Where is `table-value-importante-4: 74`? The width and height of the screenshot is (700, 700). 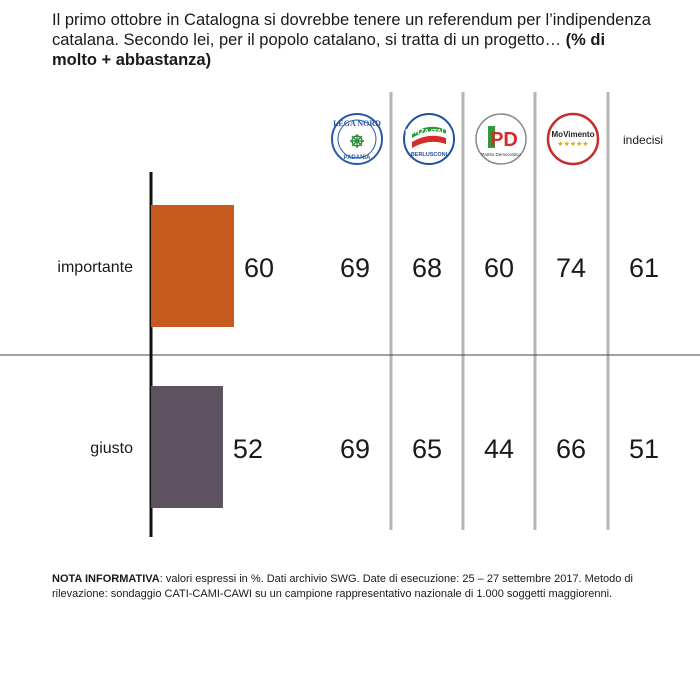 table-value-importante-4: 74 is located at coordinates (571, 268).